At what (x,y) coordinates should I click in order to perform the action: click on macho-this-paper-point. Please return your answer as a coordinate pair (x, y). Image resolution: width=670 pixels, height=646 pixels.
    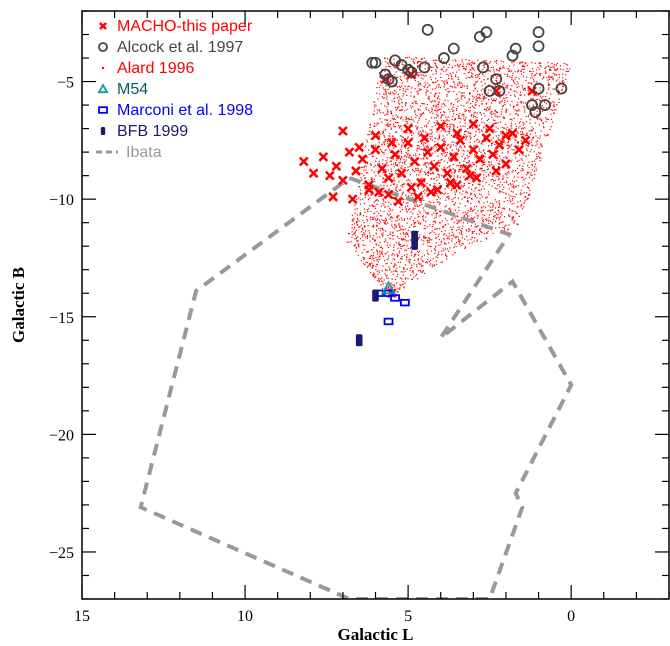
    Looking at the image, I should click on (457, 185).